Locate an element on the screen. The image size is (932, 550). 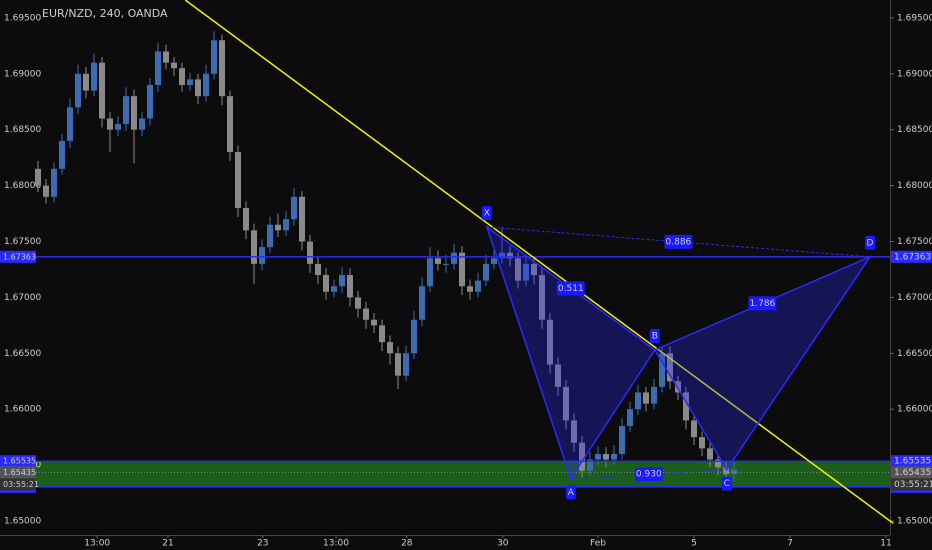
pattern-ratio: 0.886 is located at coordinates (679, 242).